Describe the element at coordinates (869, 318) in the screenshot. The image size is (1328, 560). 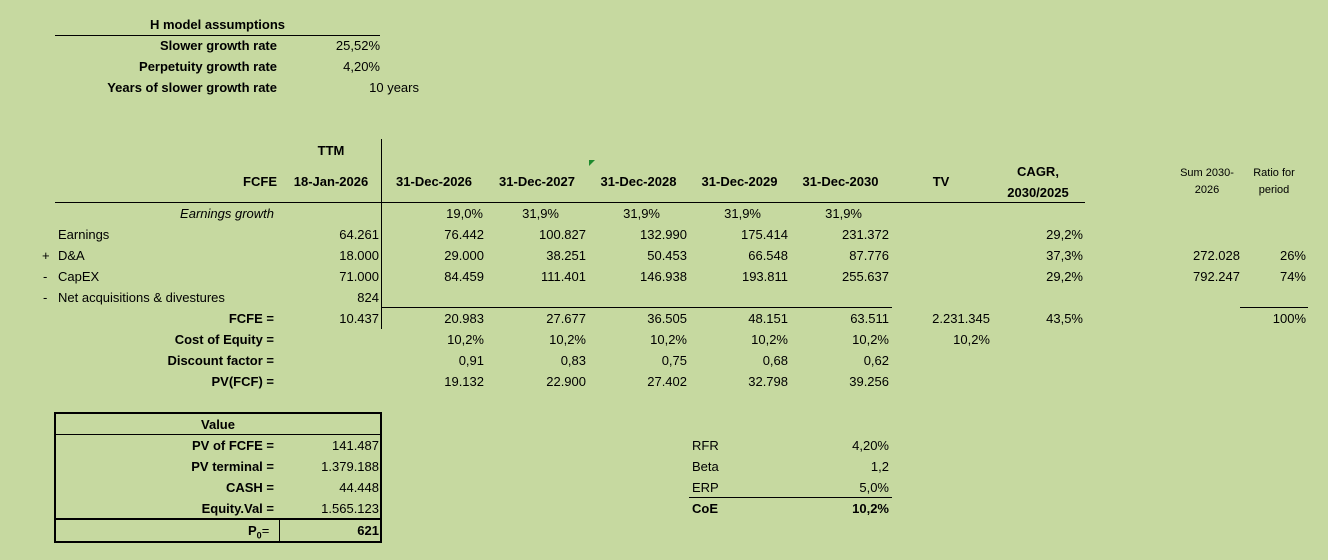
I see `fcfe-2030: 63.511` at that location.